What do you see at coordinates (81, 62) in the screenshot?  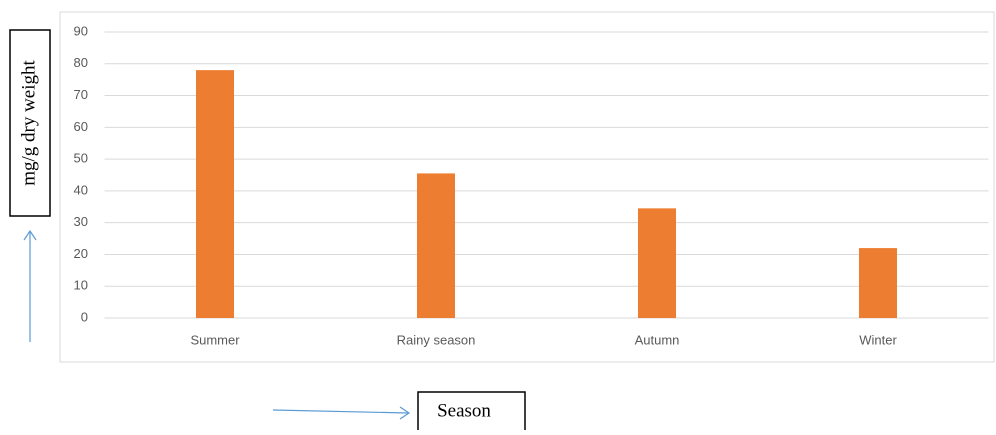 I see `y-tick-label: 80` at bounding box center [81, 62].